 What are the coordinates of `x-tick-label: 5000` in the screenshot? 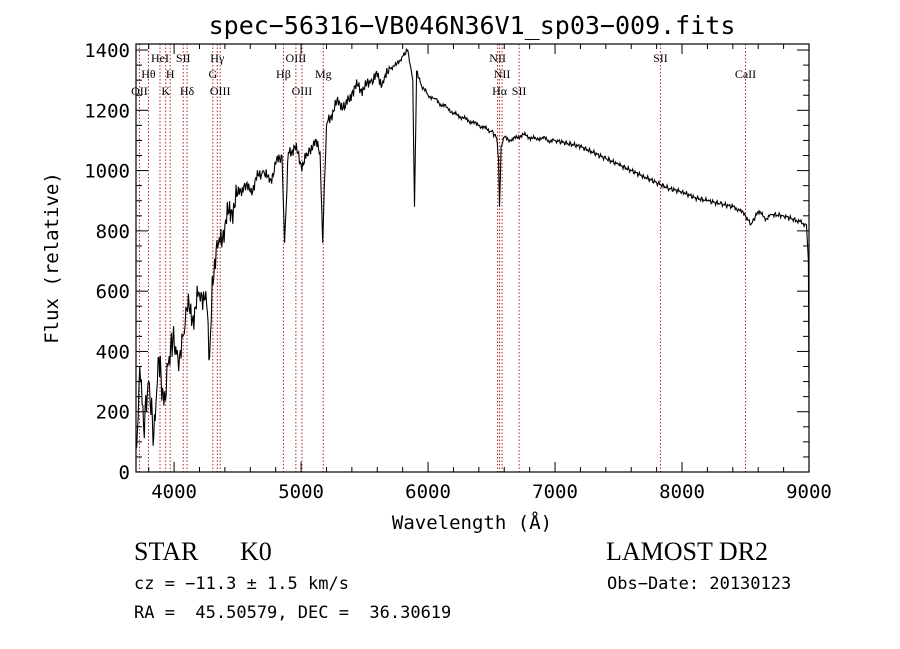 It's located at (301, 492).